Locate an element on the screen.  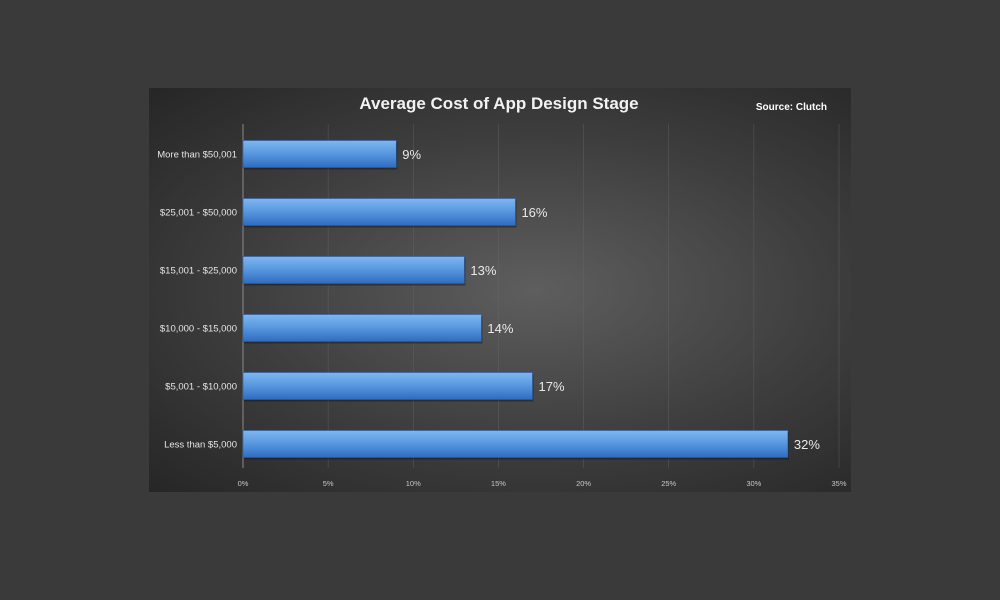
value-label: 17% is located at coordinates (551, 386).